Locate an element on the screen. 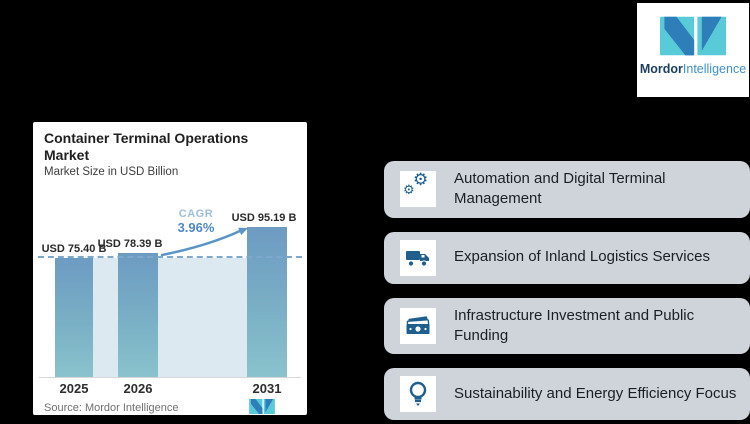 Image resolution: width=750 pixels, height=424 pixels. cagr-label: CAGR is located at coordinates (196, 214).